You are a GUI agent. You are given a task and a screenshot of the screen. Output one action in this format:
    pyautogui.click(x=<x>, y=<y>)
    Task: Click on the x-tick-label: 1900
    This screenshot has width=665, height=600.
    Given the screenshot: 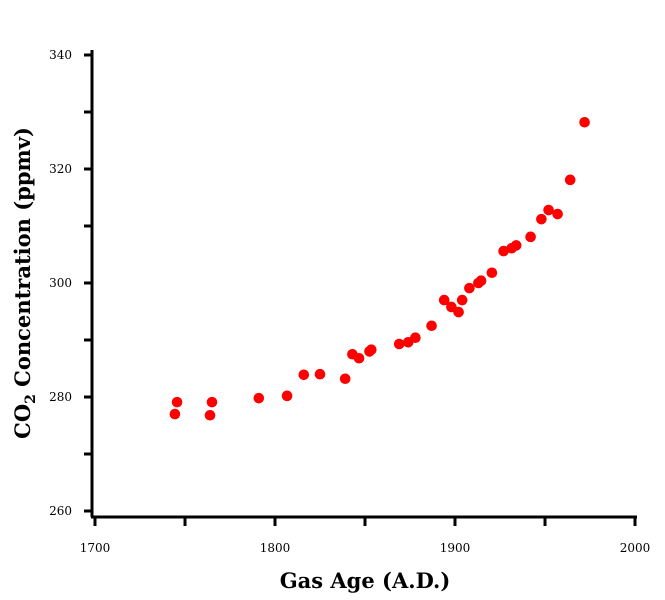 What is the action you would take?
    pyautogui.click(x=455, y=548)
    